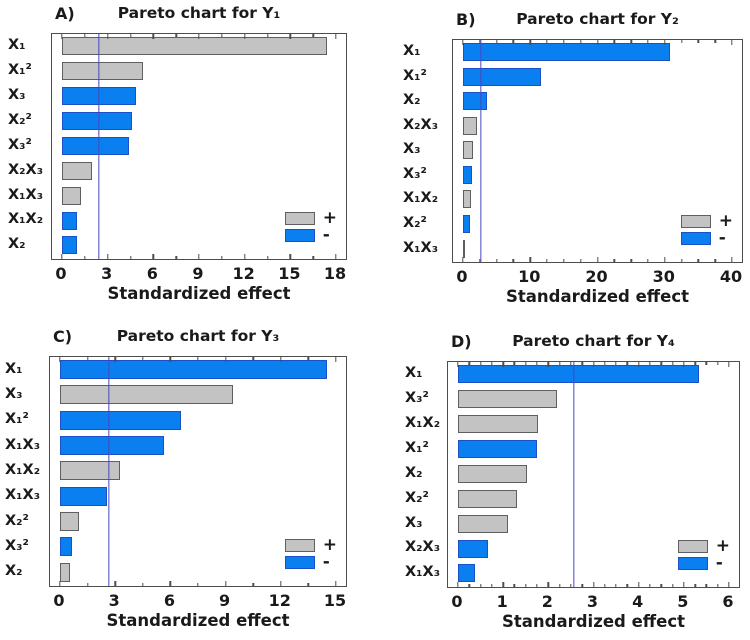  Describe the element at coordinates (663, 276) in the screenshot. I see `x-tick-label: 30` at that location.